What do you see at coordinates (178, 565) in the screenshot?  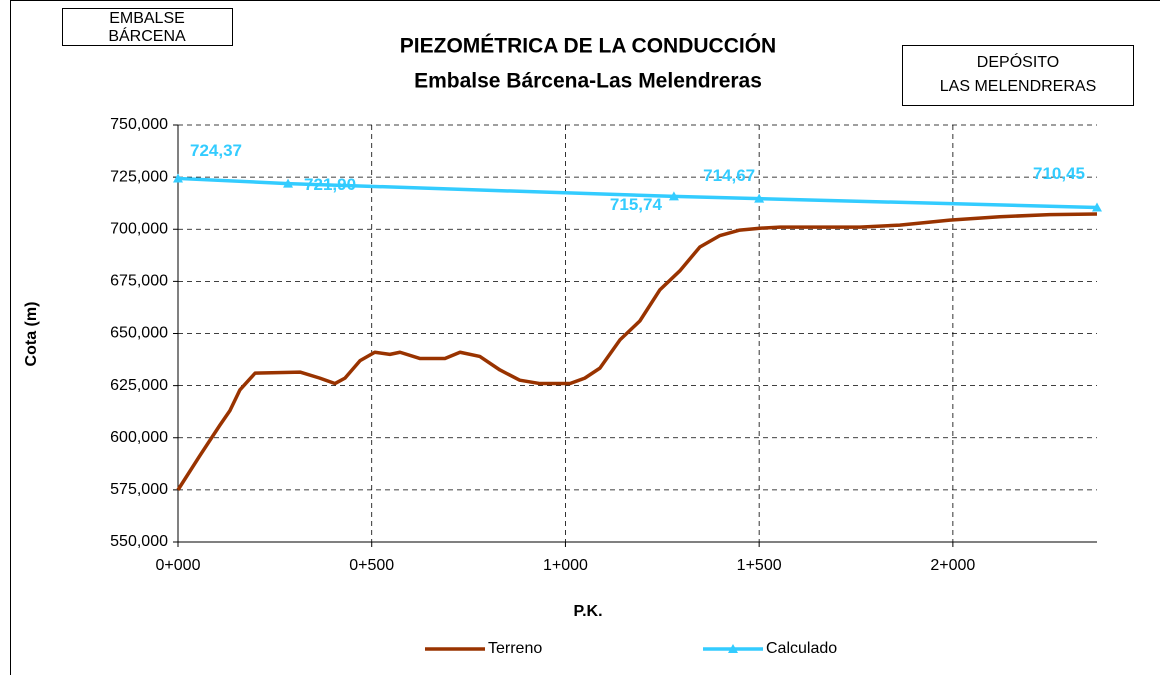 I see `x-tick-label: 0+000` at bounding box center [178, 565].